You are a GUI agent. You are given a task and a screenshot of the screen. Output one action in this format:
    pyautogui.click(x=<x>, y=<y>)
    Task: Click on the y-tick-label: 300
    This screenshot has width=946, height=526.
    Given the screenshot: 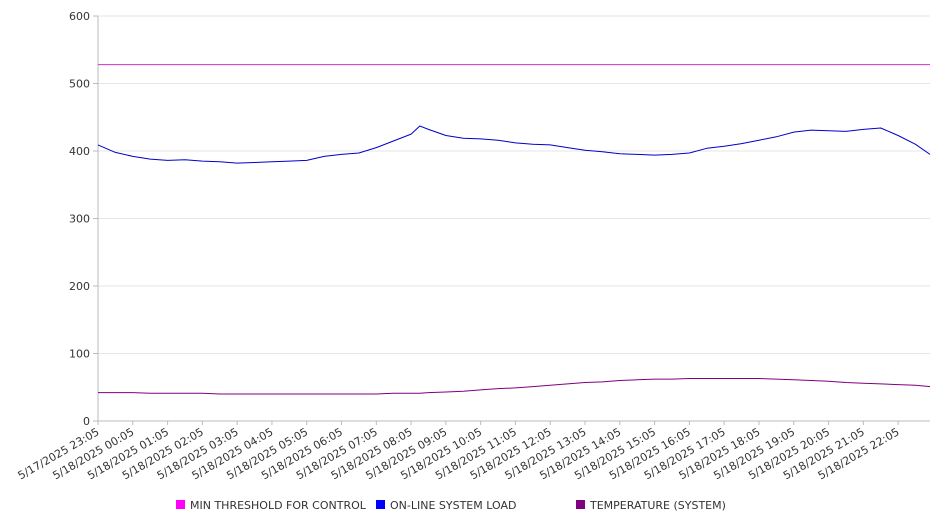 What is the action you would take?
    pyautogui.click(x=79, y=219)
    